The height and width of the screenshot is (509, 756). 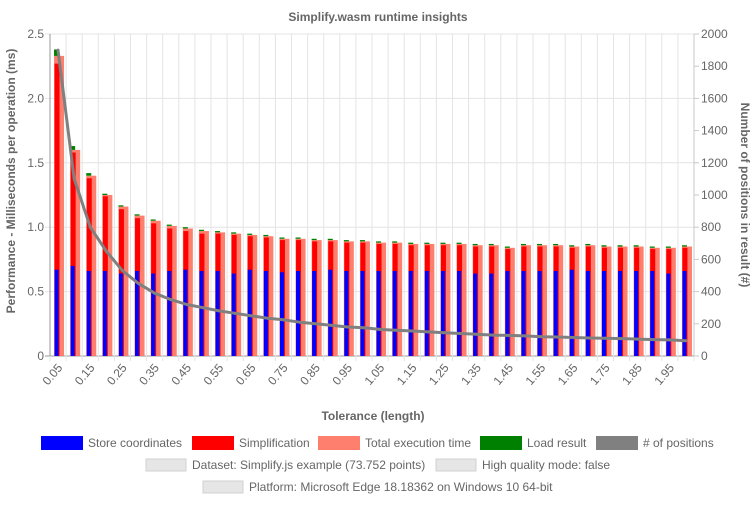 I want to click on x-tick-label: 1.75, so click(x=600, y=374).